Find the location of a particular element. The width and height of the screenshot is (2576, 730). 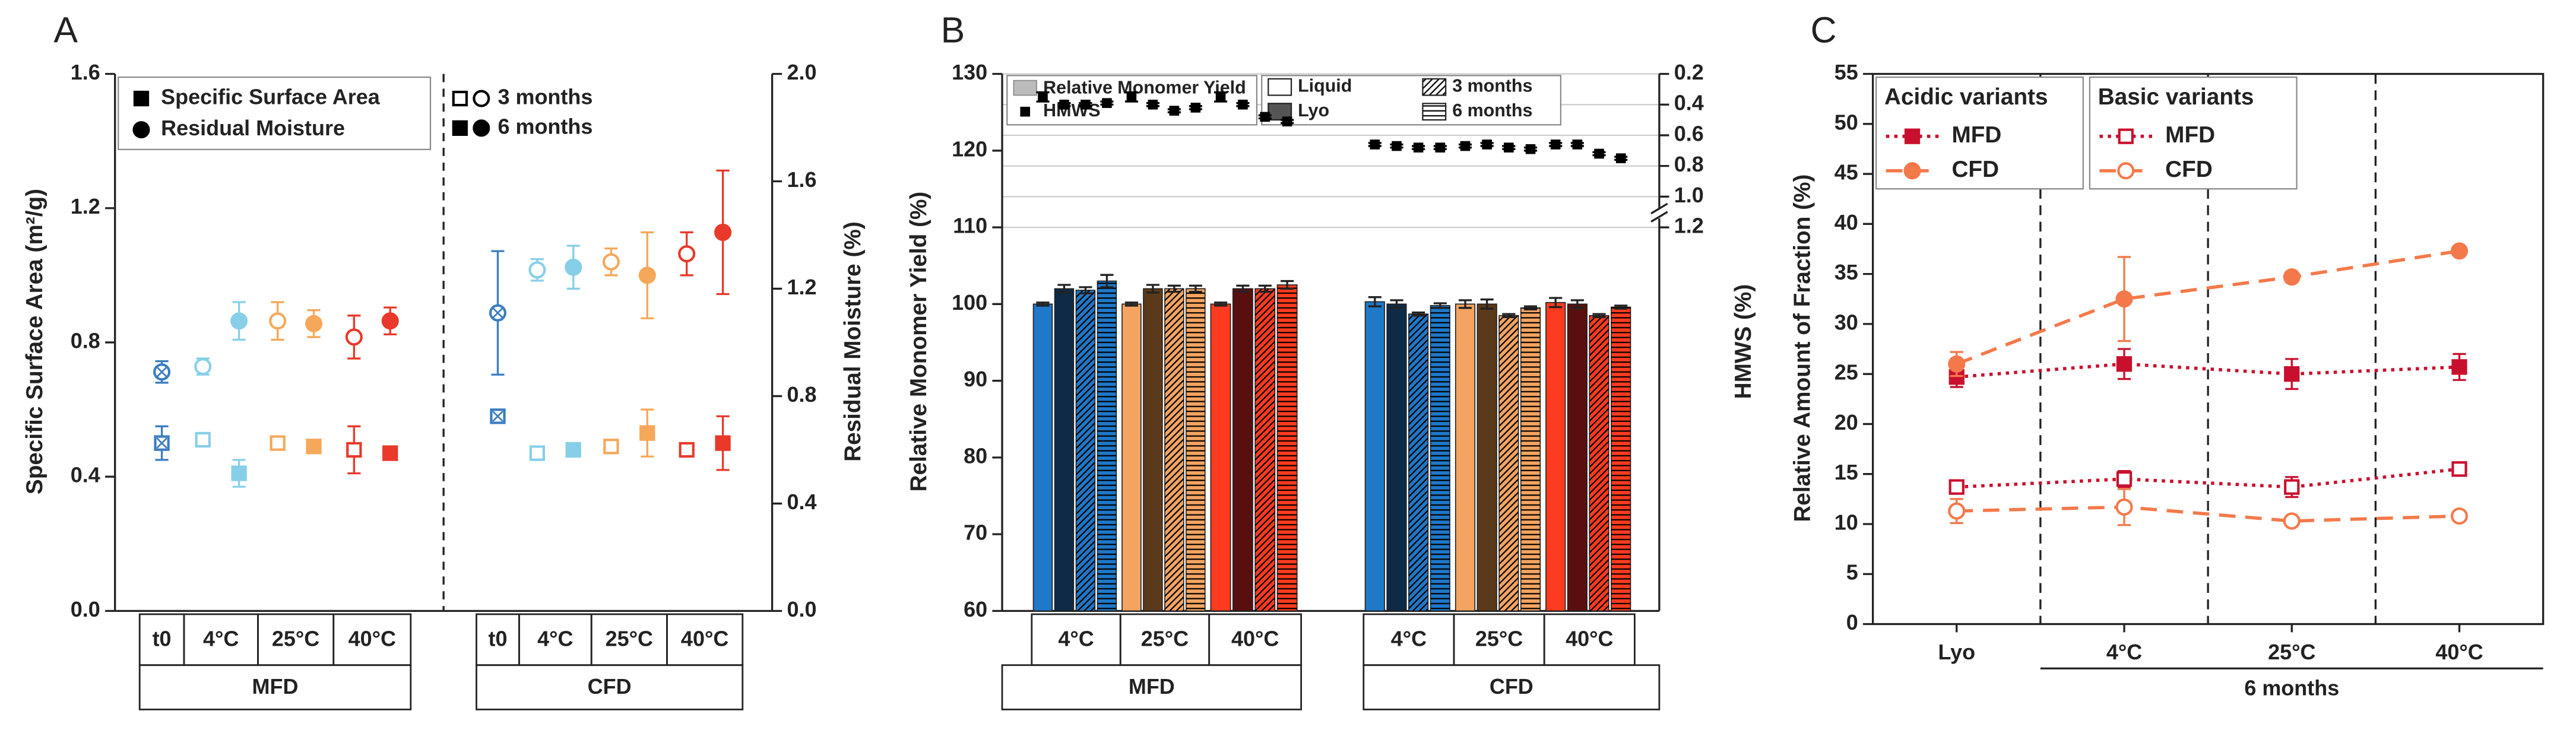

y-tick-label: 35 is located at coordinates (1846, 272).